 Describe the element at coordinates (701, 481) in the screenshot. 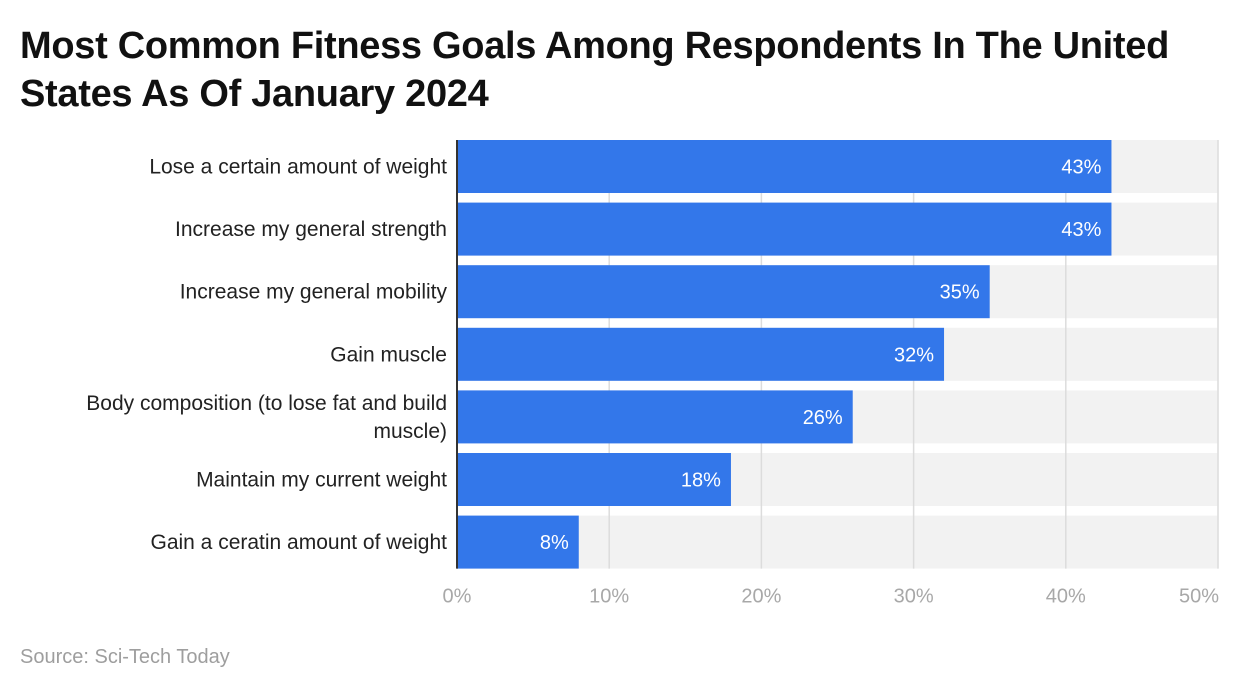

I see `data-label: 18%` at that location.